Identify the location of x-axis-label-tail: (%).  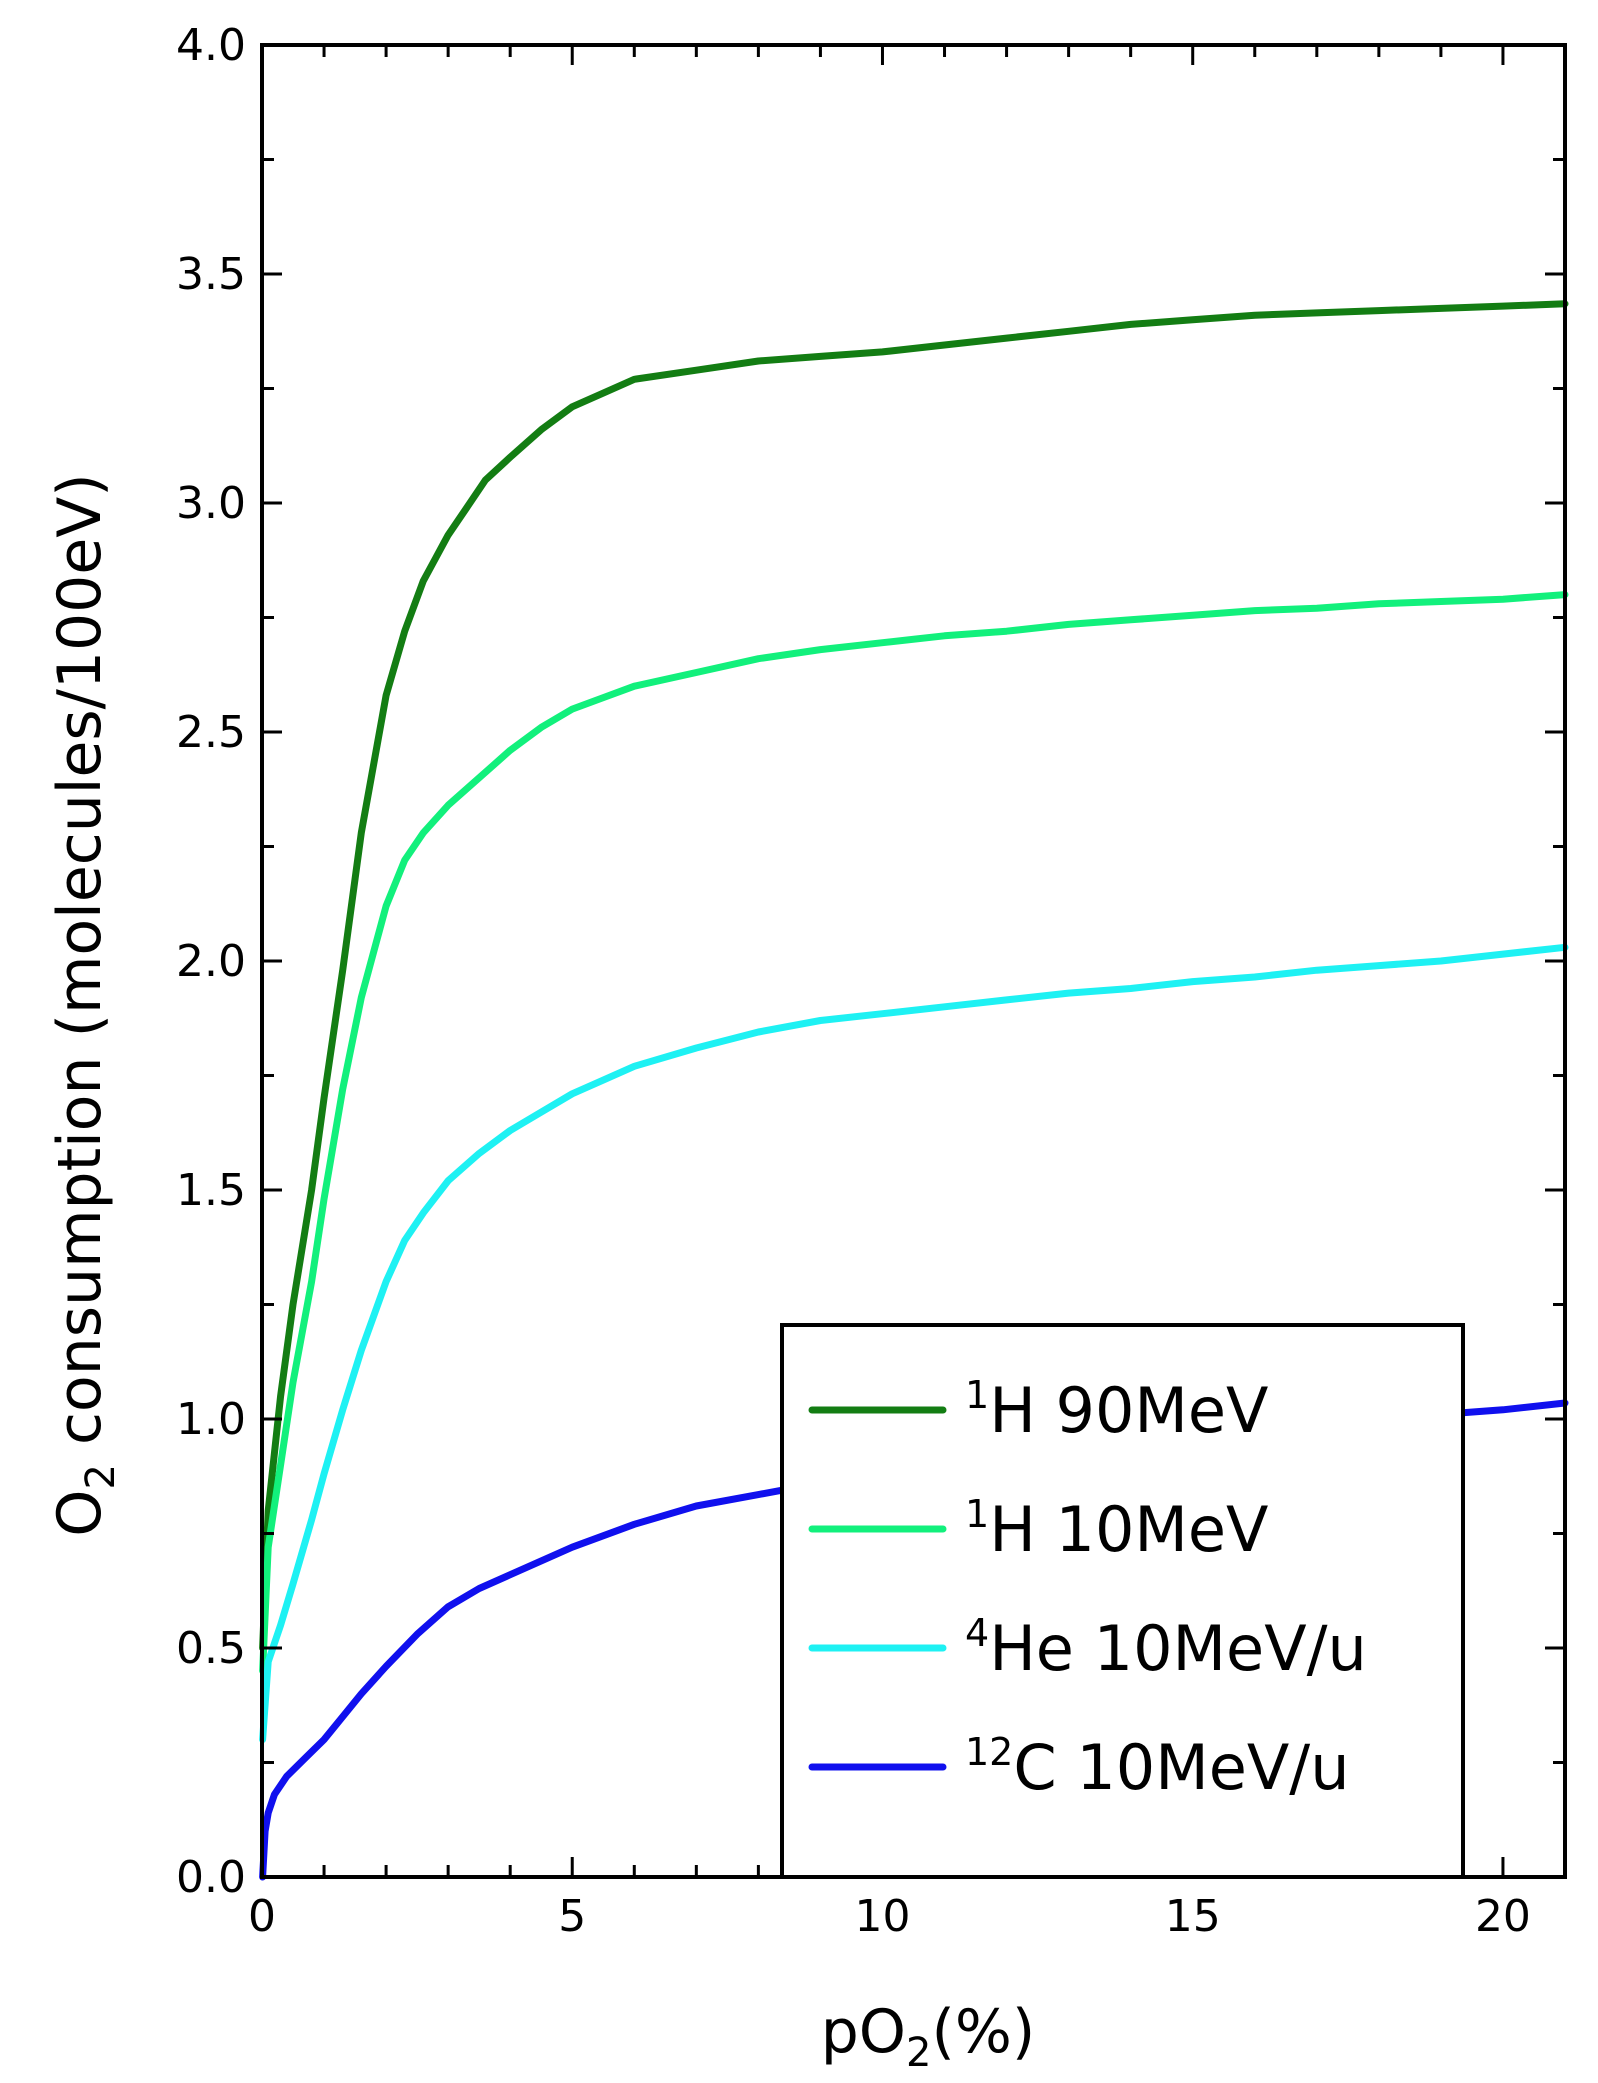
(983, 2032).